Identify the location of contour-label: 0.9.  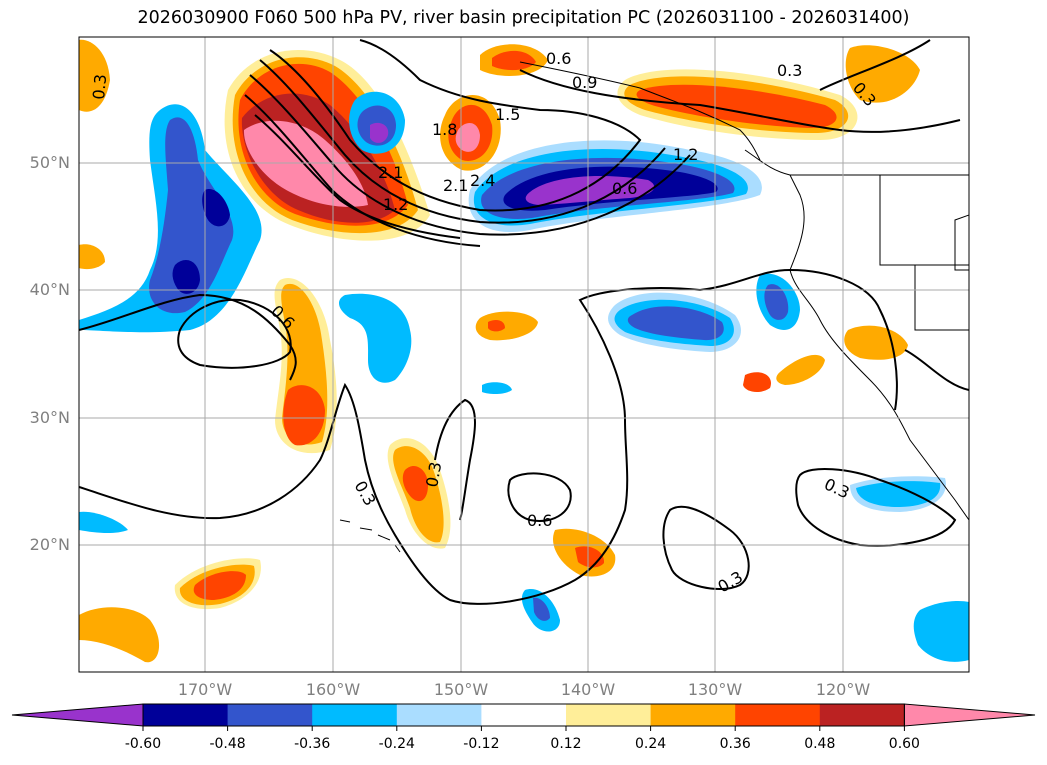
(584, 82).